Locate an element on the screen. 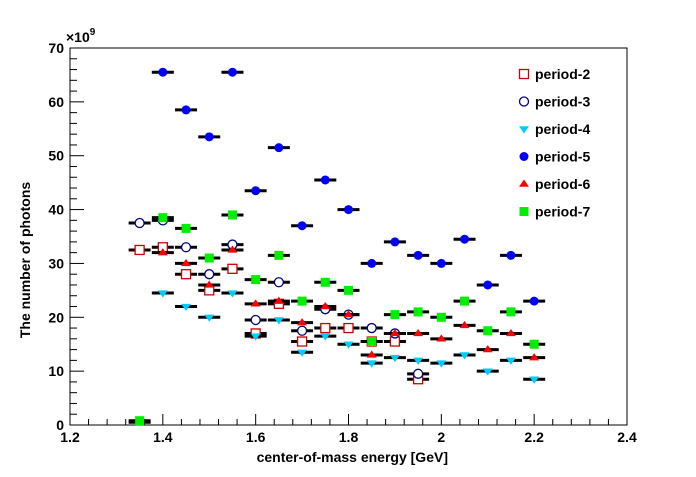 This screenshot has width=696, height=477. y-exponent-label: ×10⁹ is located at coordinates (81, 36).